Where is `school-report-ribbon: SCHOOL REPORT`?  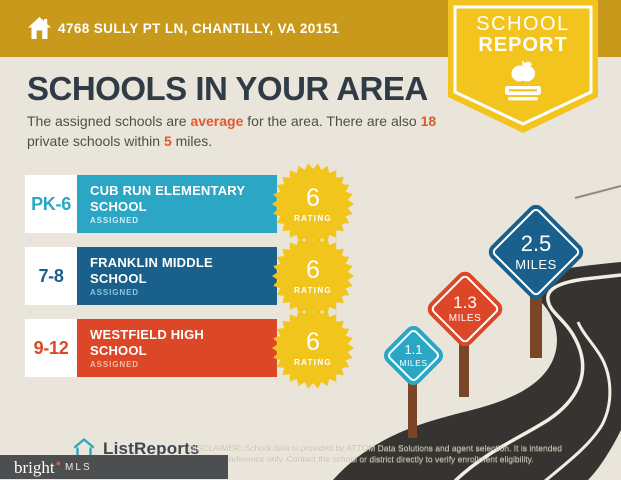 school-report-ribbon: SCHOOL REPORT is located at coordinates (523, 67).